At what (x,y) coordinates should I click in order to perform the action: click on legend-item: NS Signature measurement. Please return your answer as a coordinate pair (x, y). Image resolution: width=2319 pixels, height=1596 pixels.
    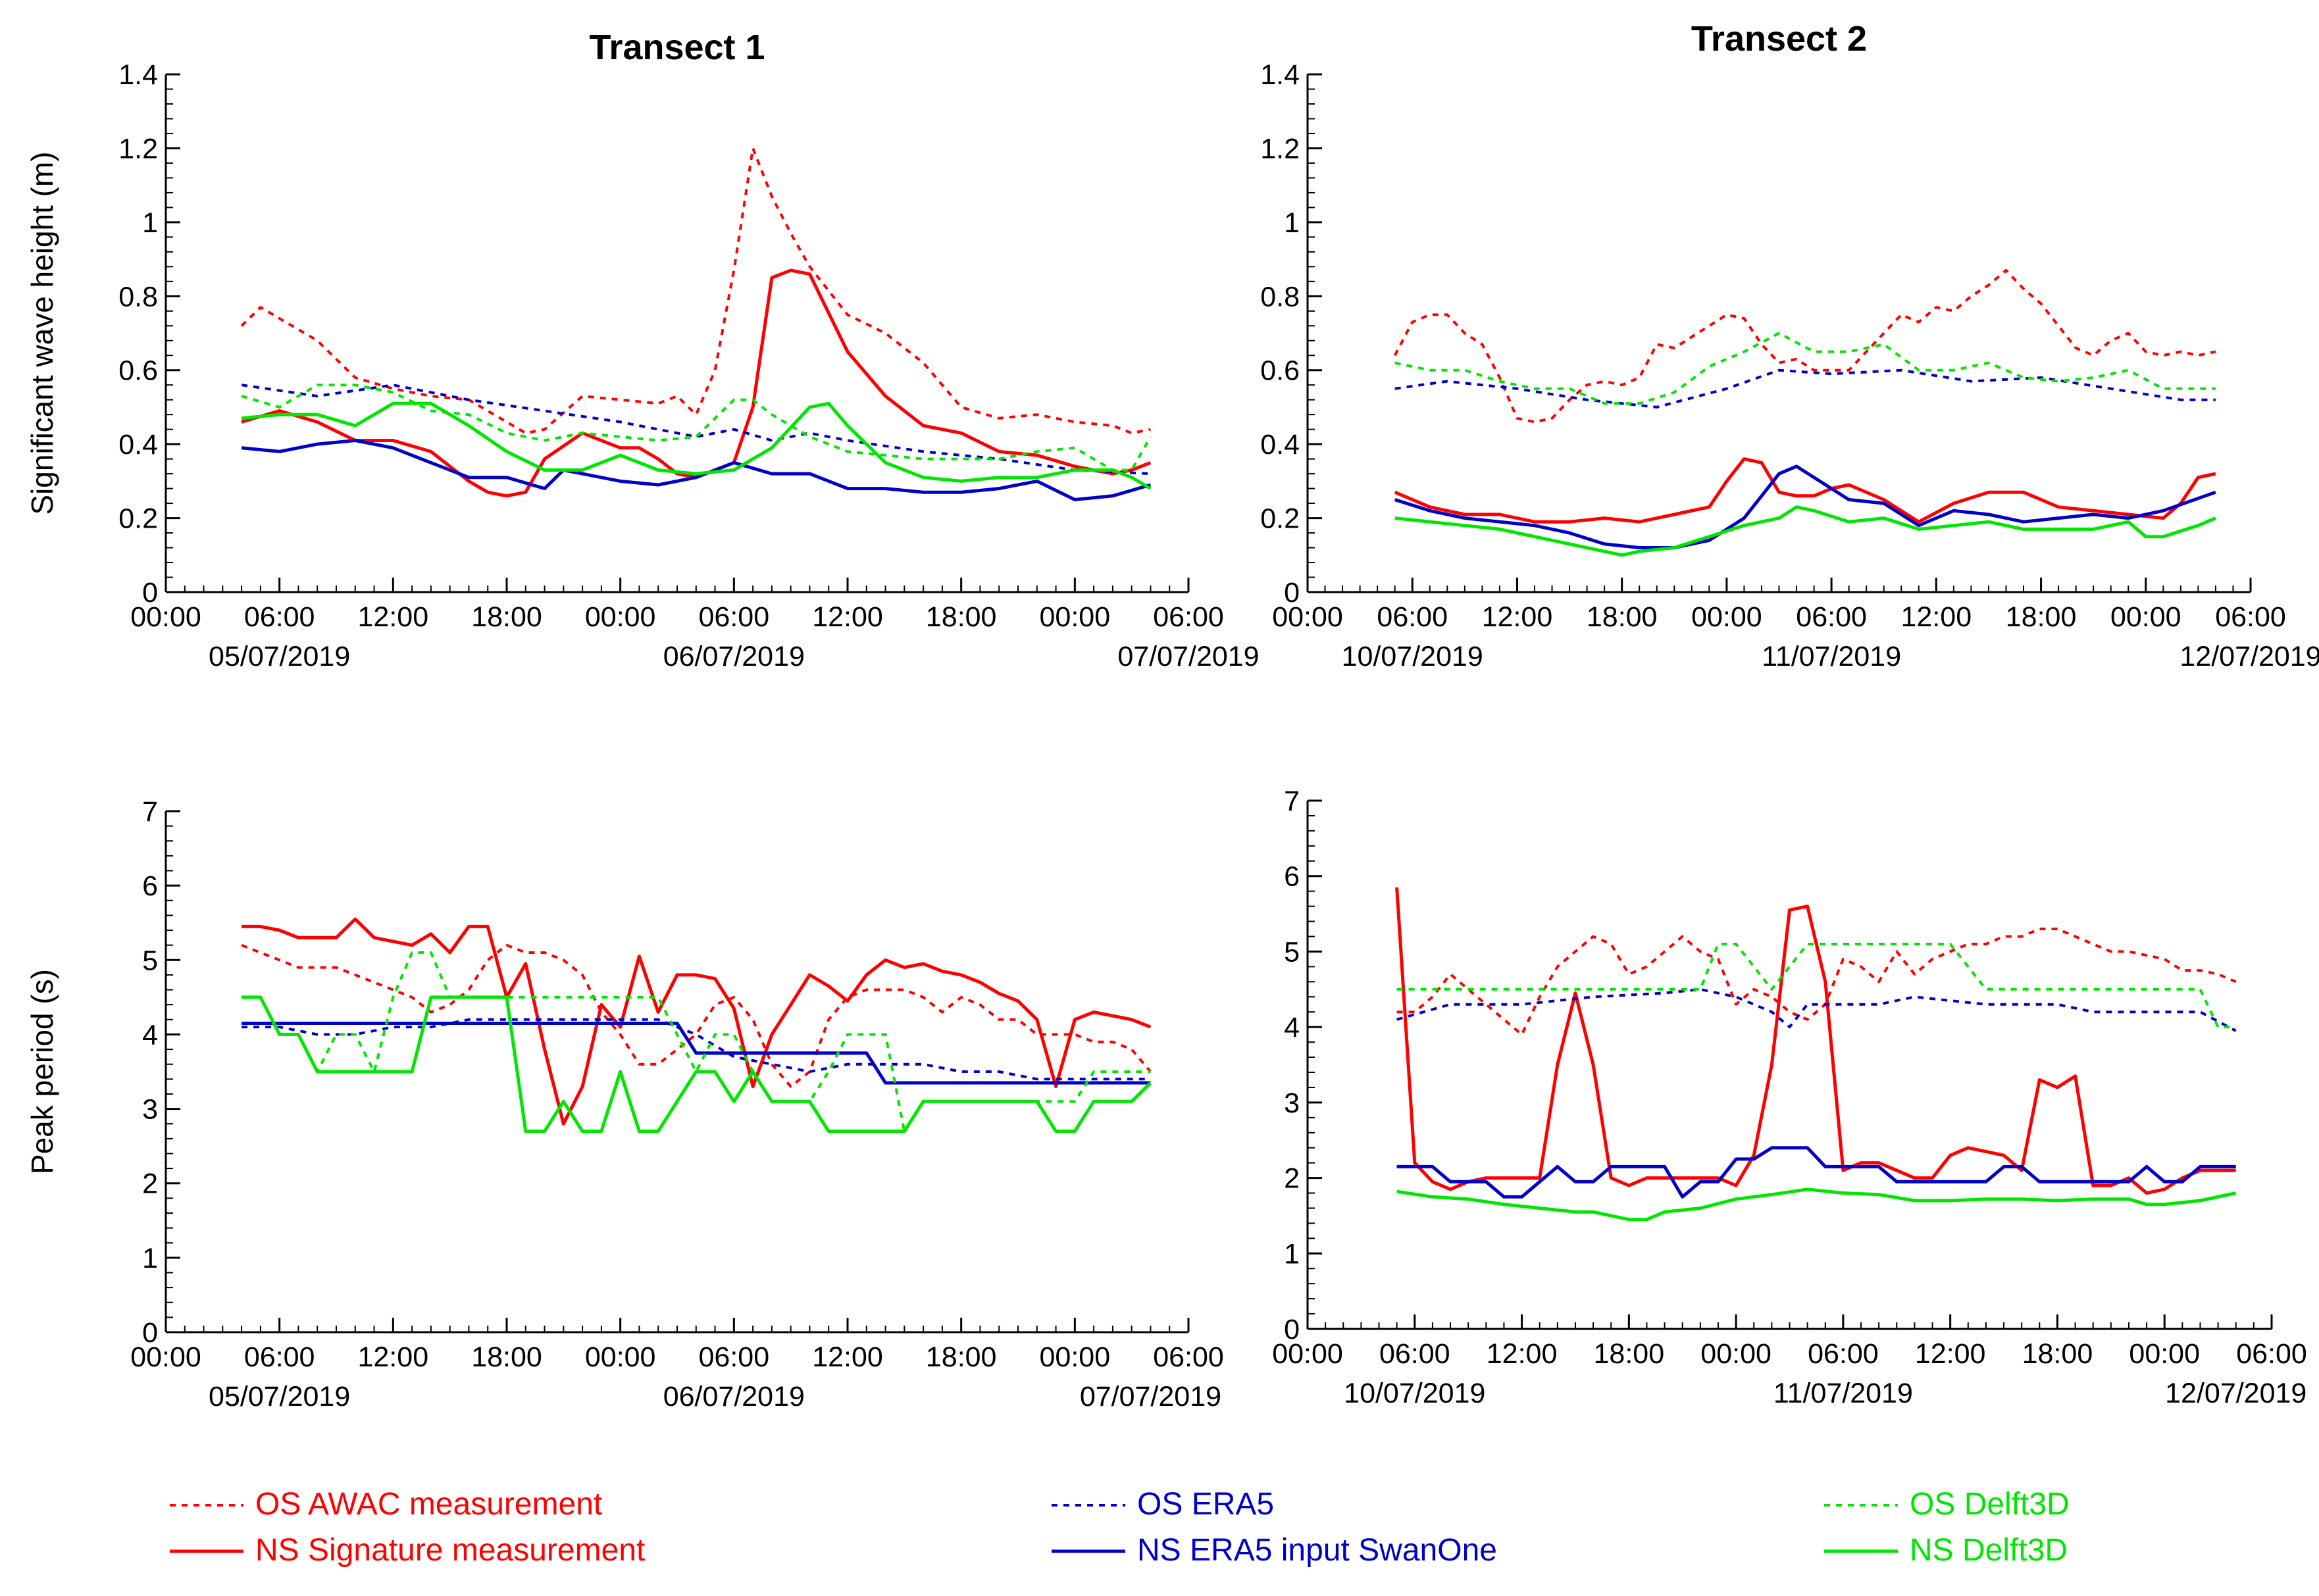
    Looking at the image, I should click on (407, 1550).